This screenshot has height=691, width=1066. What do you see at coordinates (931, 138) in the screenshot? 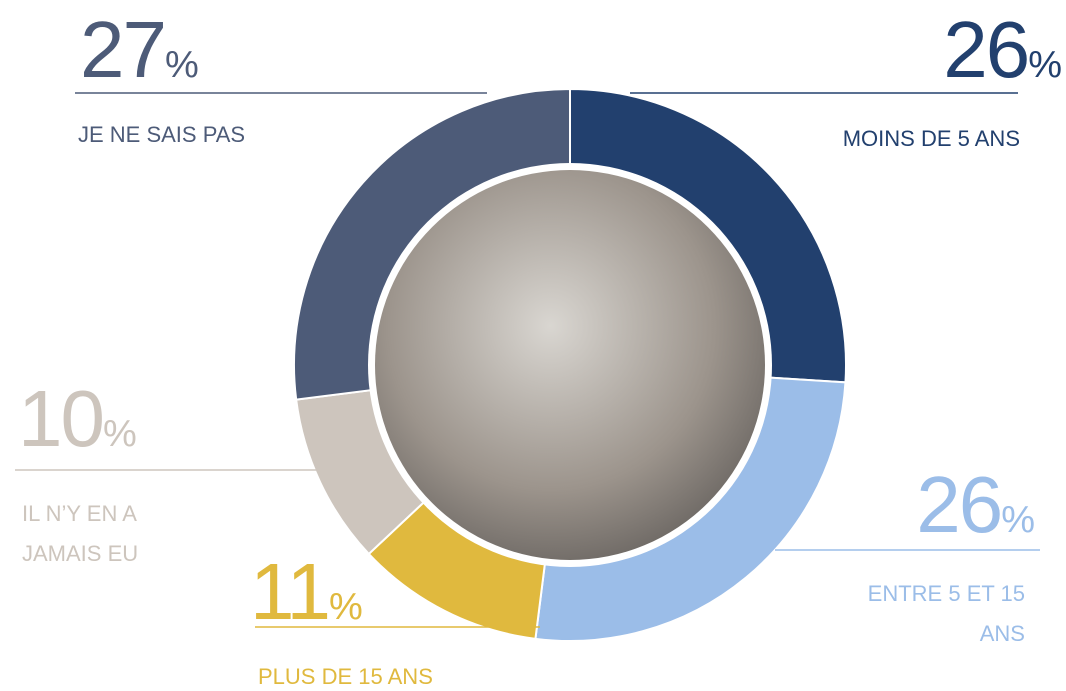
I see `category-label: MOINS DE 5 ANS` at bounding box center [931, 138].